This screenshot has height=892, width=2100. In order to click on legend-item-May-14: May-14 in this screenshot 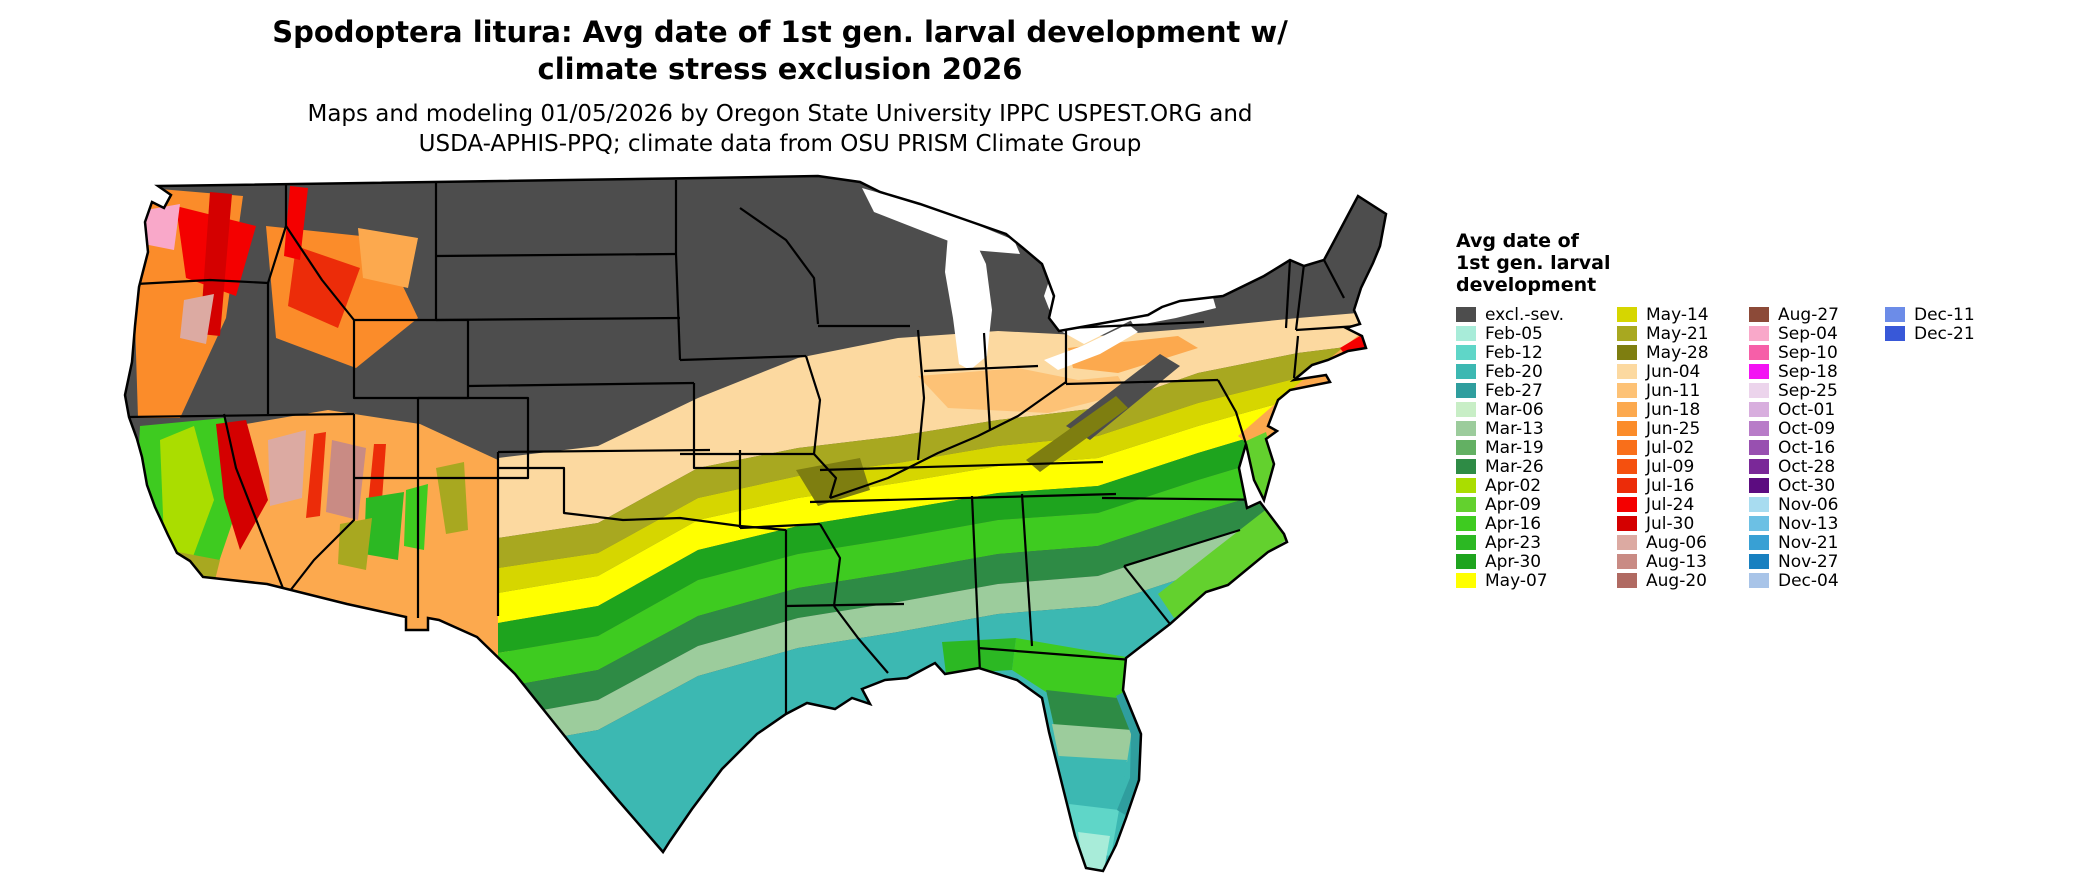, I will do `click(1683, 314)`.